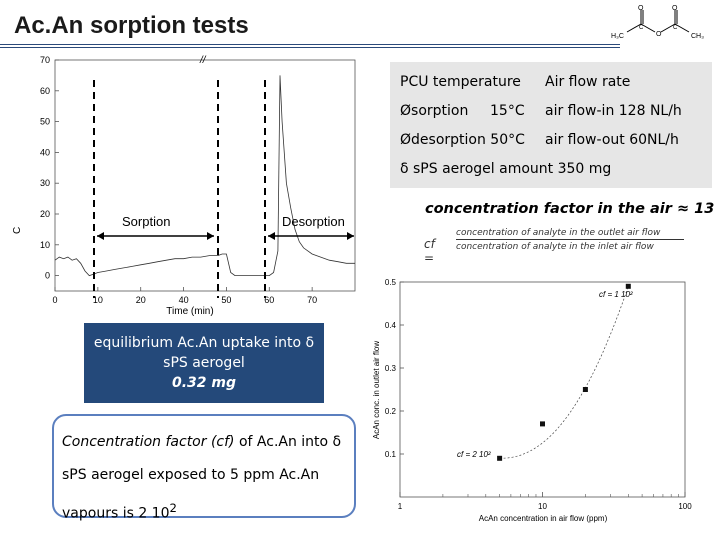 The height and width of the screenshot is (540, 720). What do you see at coordinates (462, 140) in the screenshot?
I see `desorption-label: Ødesorption 50°C` at bounding box center [462, 140].